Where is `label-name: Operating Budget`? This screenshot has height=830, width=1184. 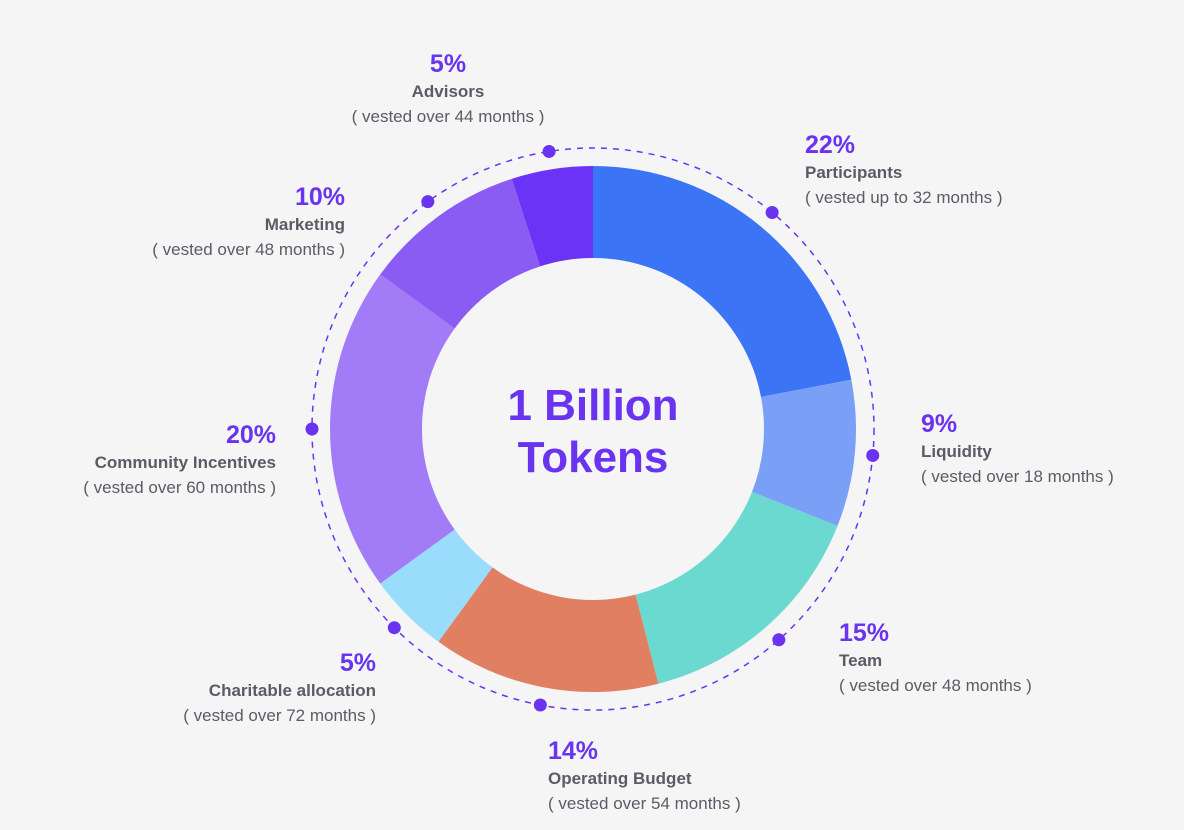 label-name: Operating Budget is located at coordinates (620, 778).